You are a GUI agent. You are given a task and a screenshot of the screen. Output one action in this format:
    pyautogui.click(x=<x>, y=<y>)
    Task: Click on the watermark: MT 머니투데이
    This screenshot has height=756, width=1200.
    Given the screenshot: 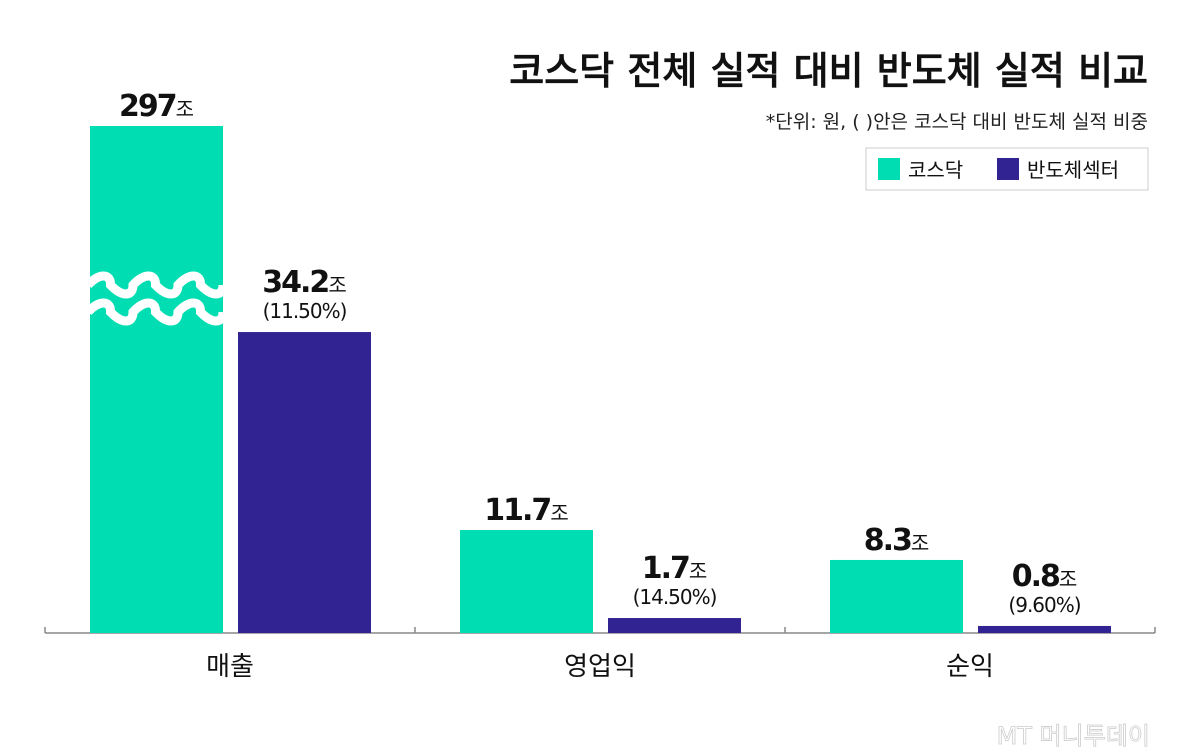 What is the action you would take?
    pyautogui.click(x=1073, y=736)
    